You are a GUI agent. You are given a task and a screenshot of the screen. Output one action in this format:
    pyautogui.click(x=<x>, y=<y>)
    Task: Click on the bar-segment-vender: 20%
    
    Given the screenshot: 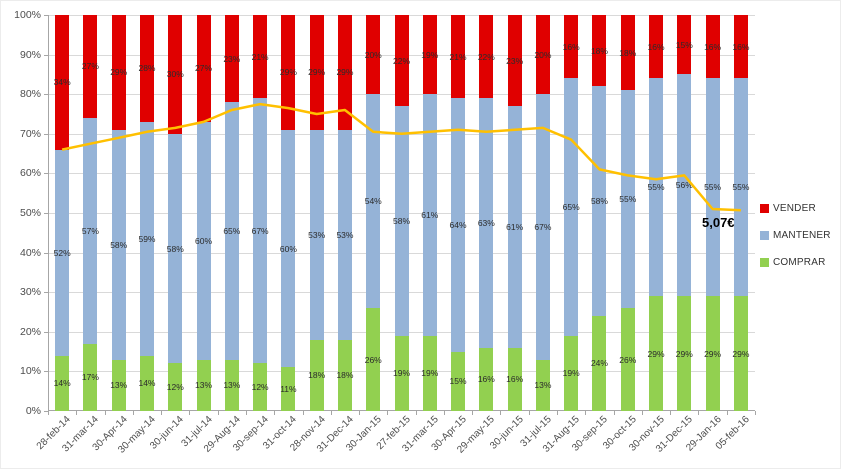 What is the action you would take?
    pyautogui.click(x=543, y=55)
    